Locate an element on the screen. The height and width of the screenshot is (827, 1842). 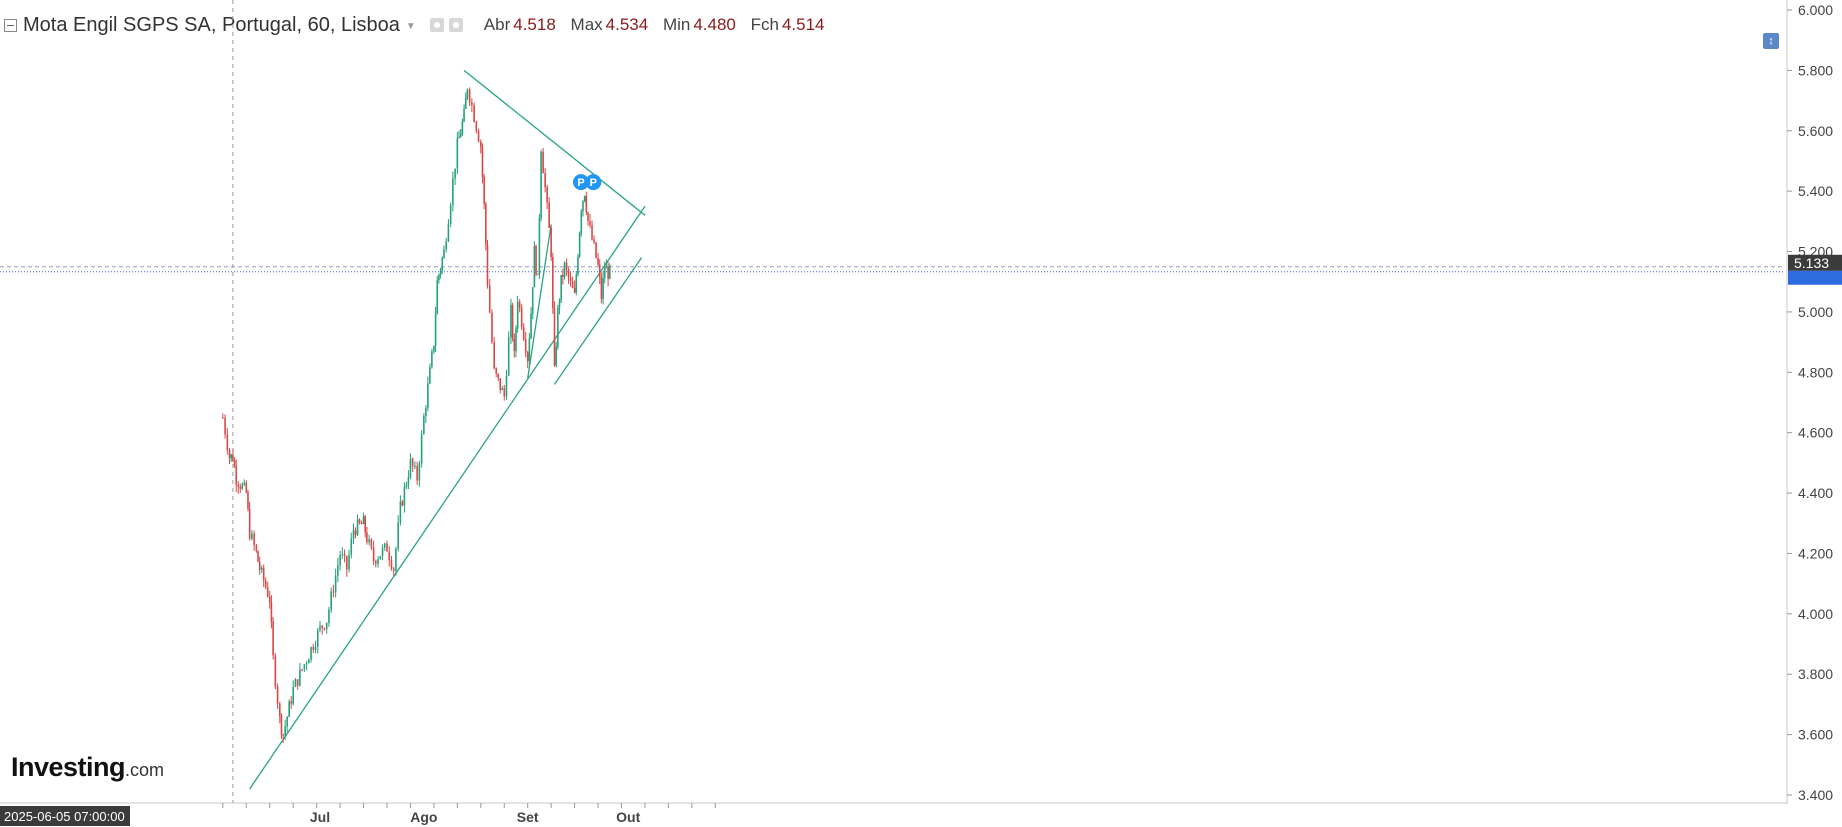
y-tick-label: 3.400 is located at coordinates (1815, 795).